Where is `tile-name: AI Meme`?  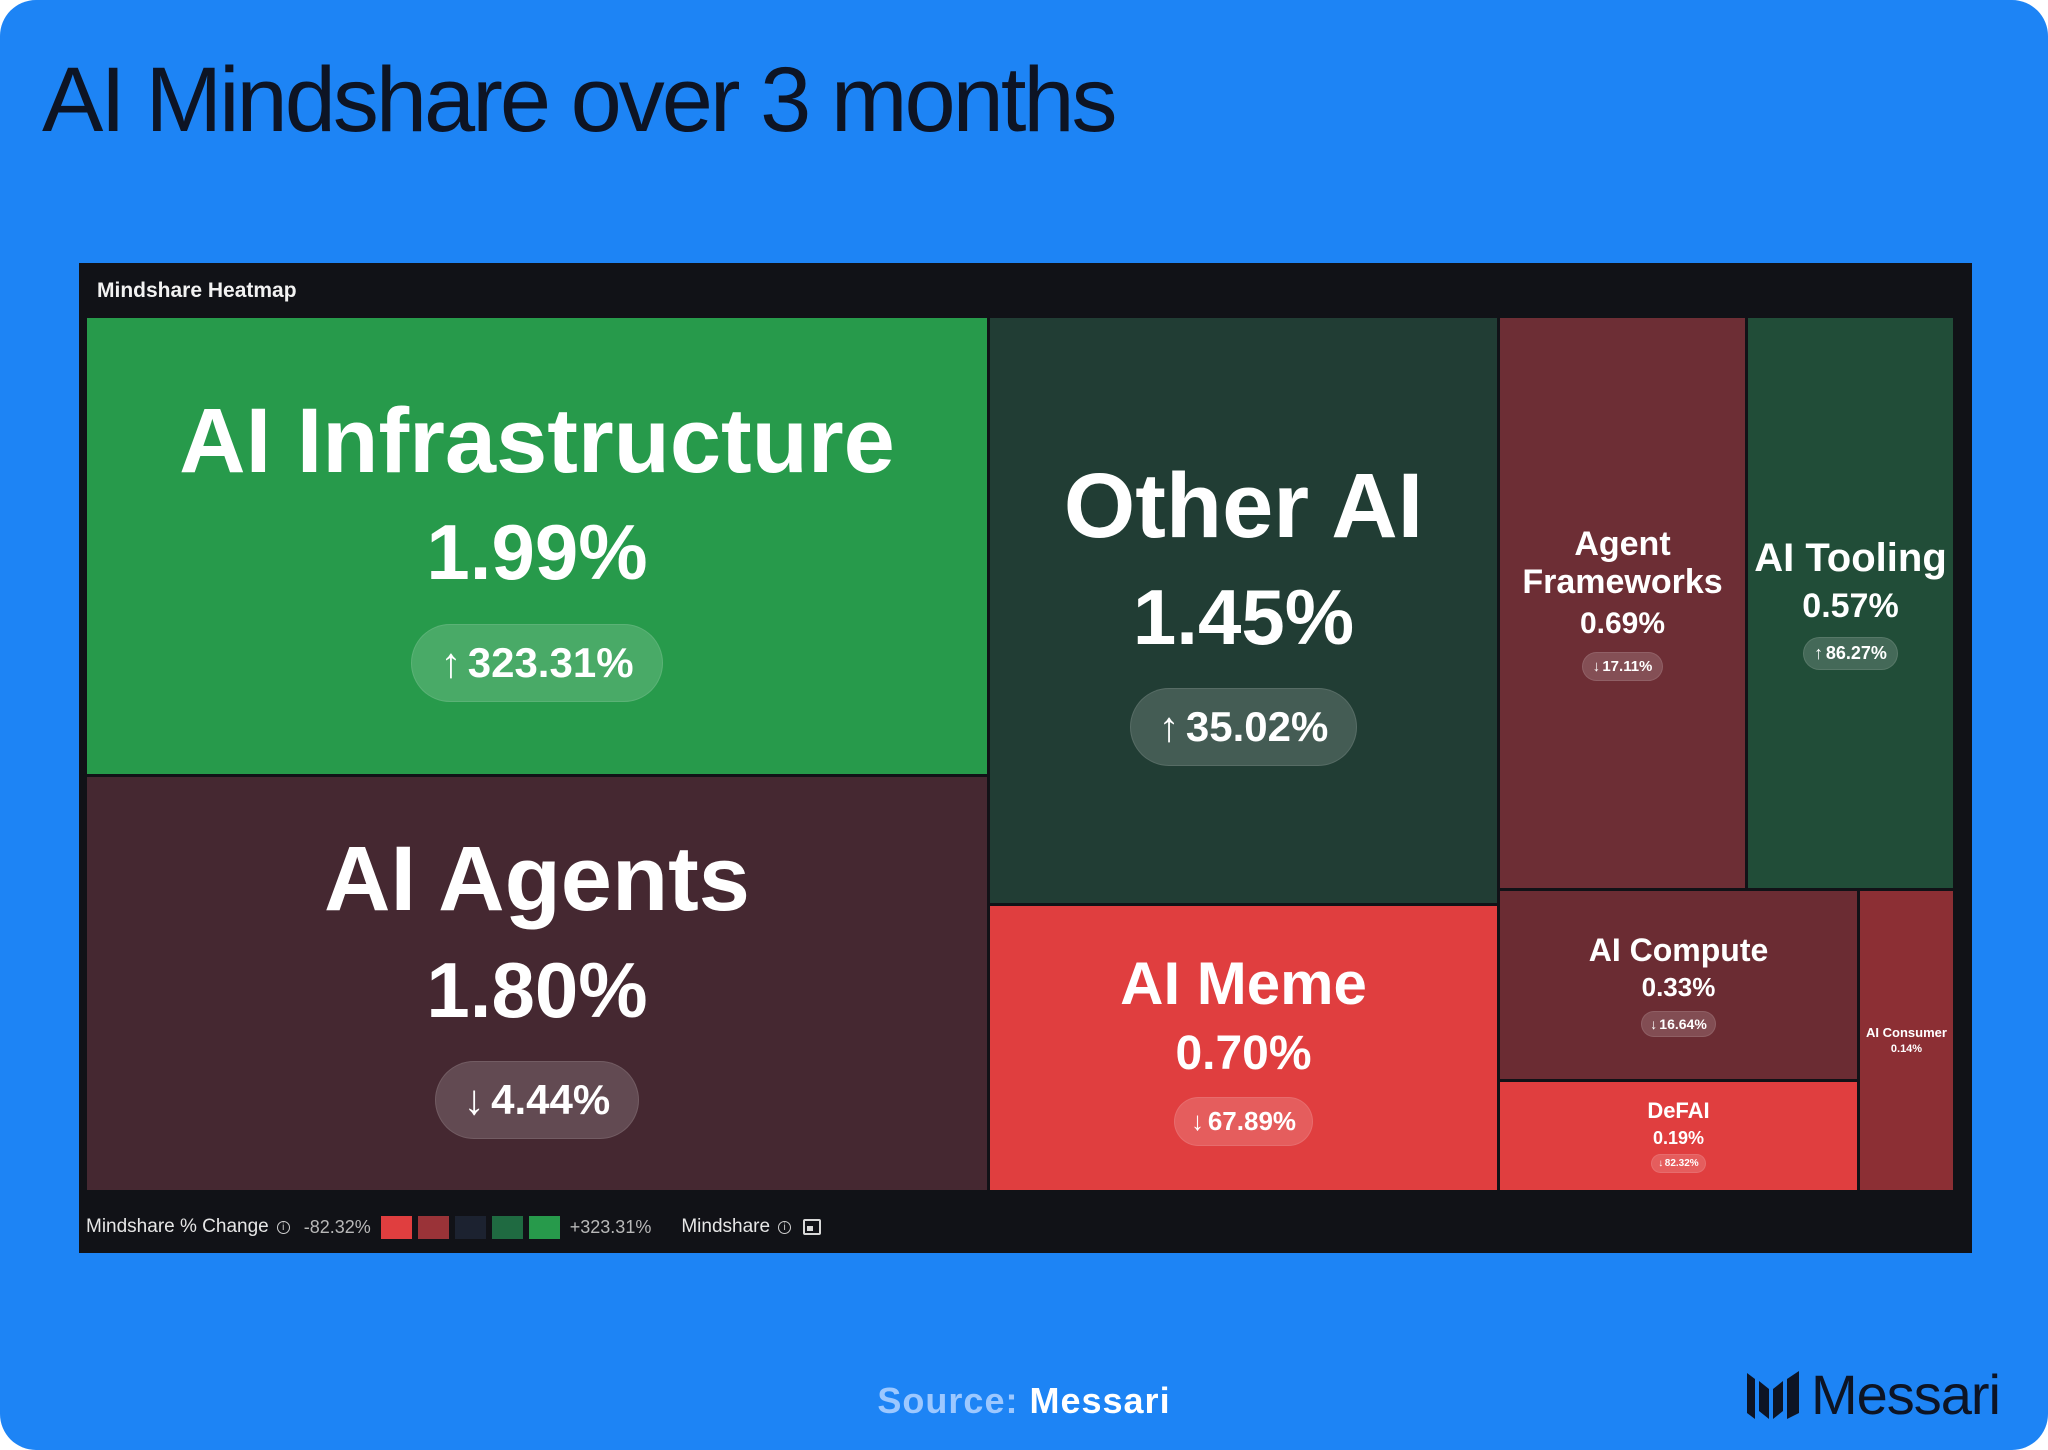 tile-name: AI Meme is located at coordinates (1243, 983).